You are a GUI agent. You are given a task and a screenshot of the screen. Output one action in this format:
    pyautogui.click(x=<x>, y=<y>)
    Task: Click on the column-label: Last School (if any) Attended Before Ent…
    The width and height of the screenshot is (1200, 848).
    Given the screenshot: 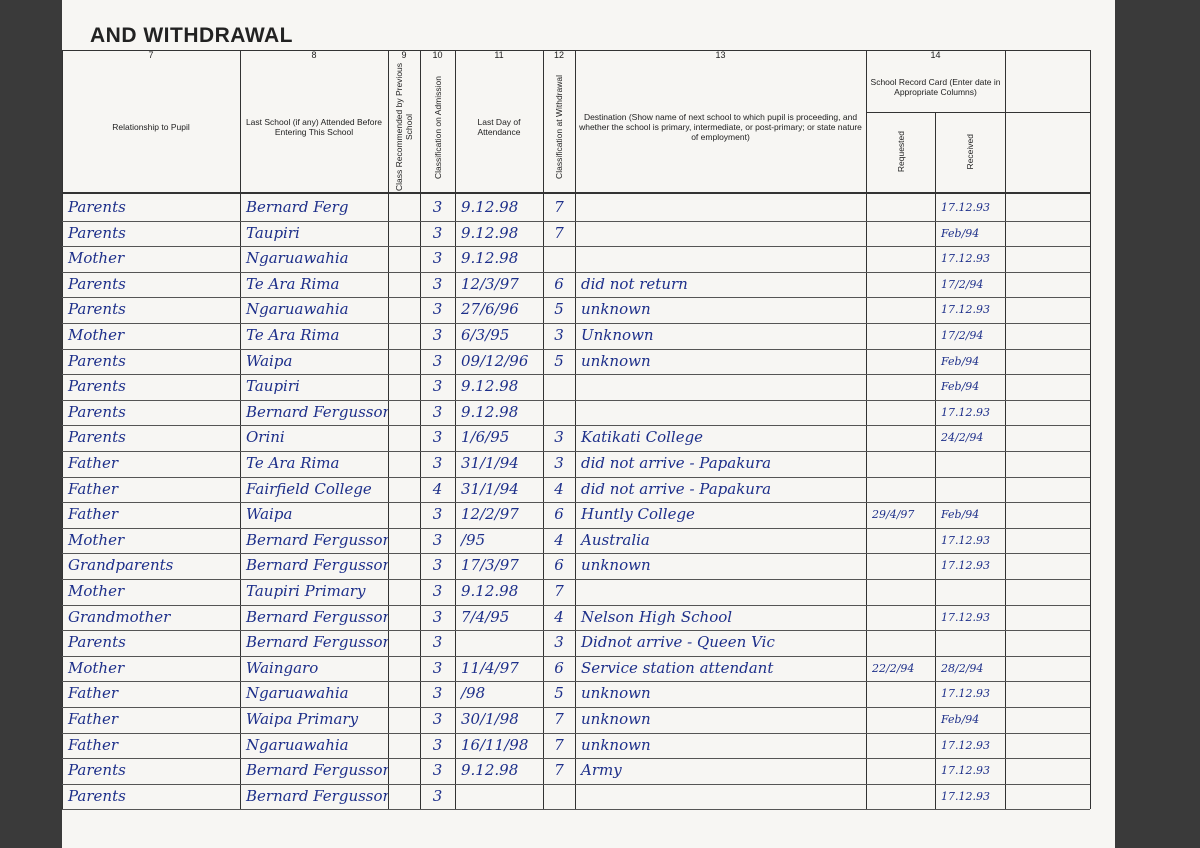 What is the action you would take?
    pyautogui.click(x=314, y=127)
    